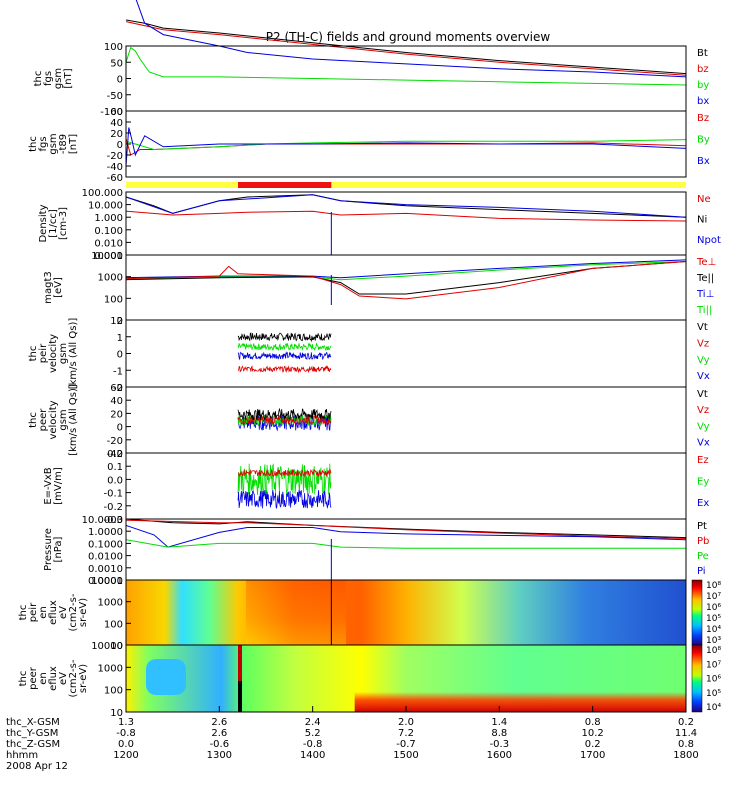  Describe the element at coordinates (108, 231) in the screenshot. I see `density-ytick: 0.100` at that location.